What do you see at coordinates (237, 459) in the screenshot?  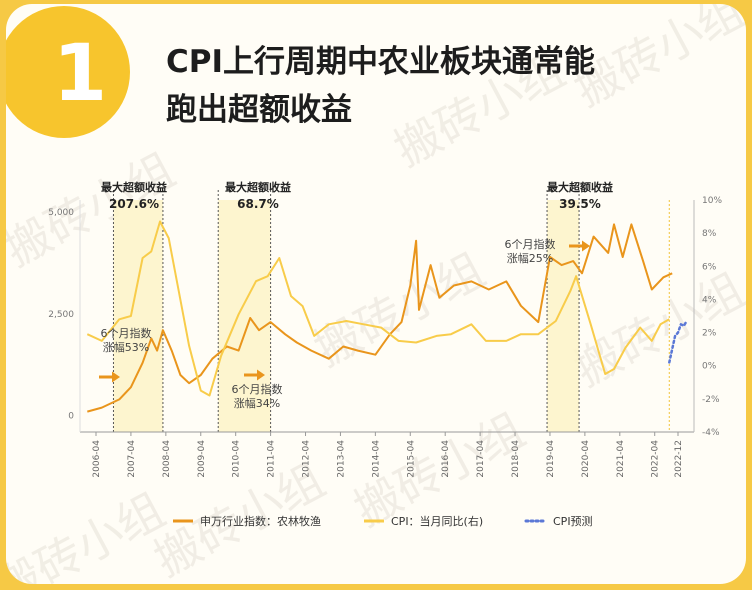 I see `x-tick-label: 2010-04` at bounding box center [237, 459].